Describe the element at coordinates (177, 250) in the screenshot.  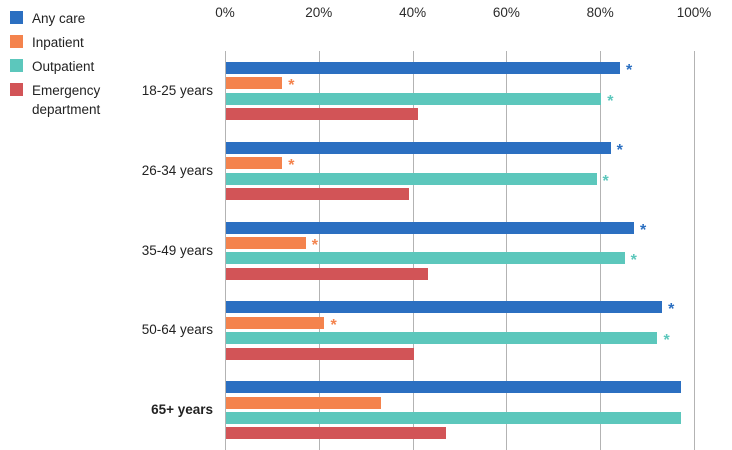
I see `category-label-35-49-years: 35-49 years` at that location.